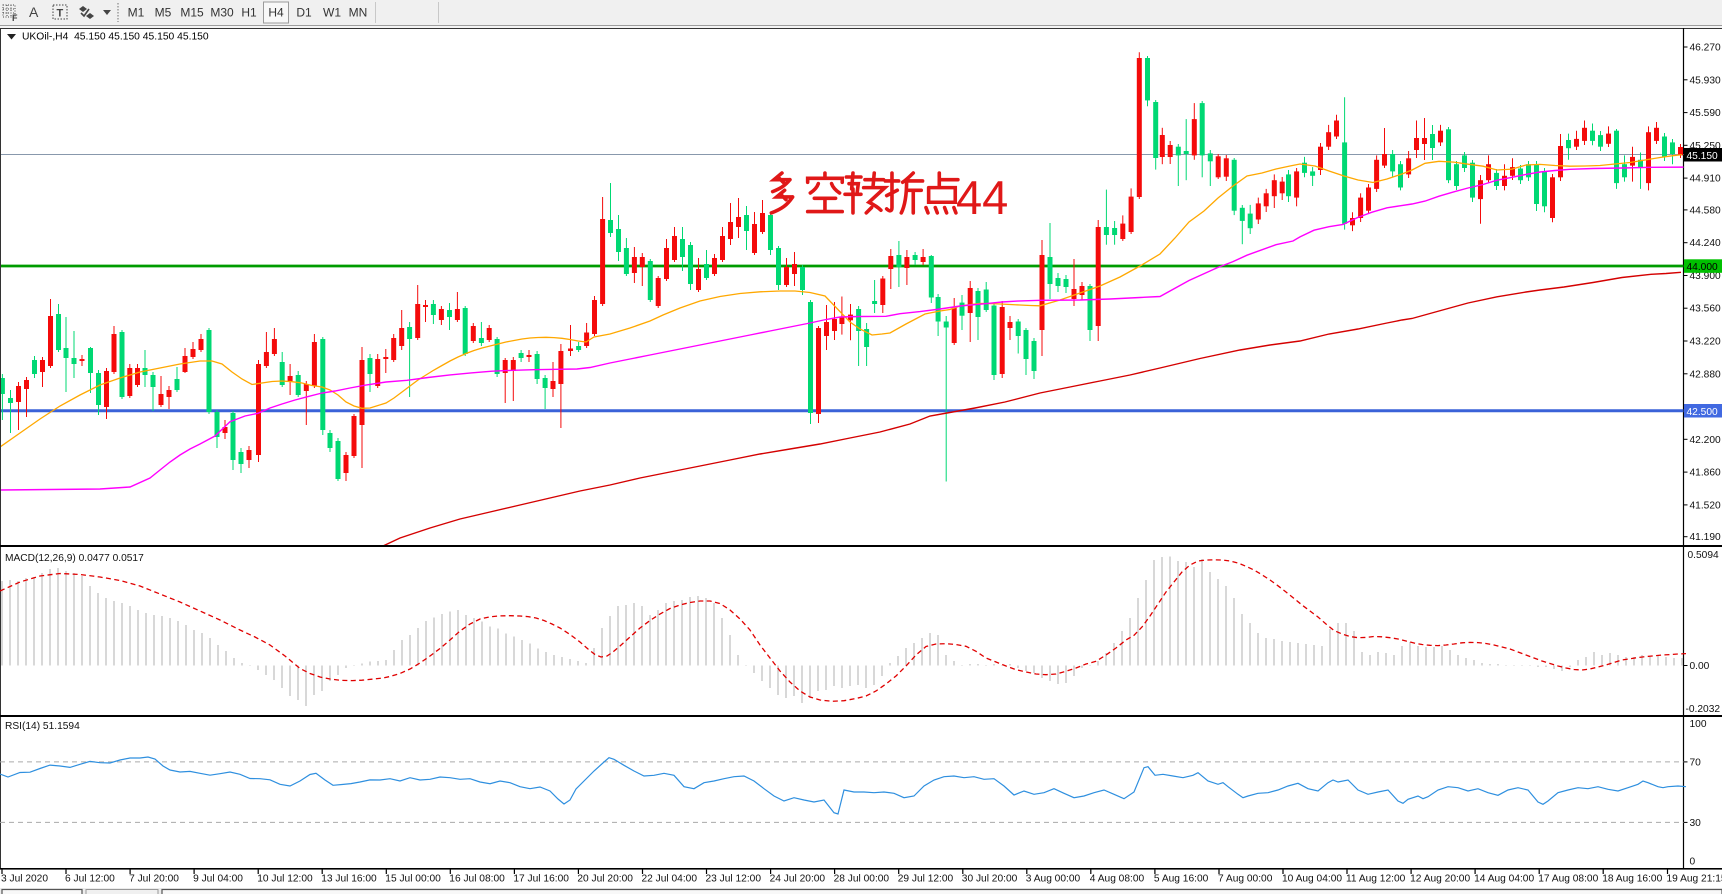 Image resolution: width=1722 pixels, height=894 pixels. Describe the element at coordinates (1693, 862) in the screenshot. I see `svg-text: 0` at that location.